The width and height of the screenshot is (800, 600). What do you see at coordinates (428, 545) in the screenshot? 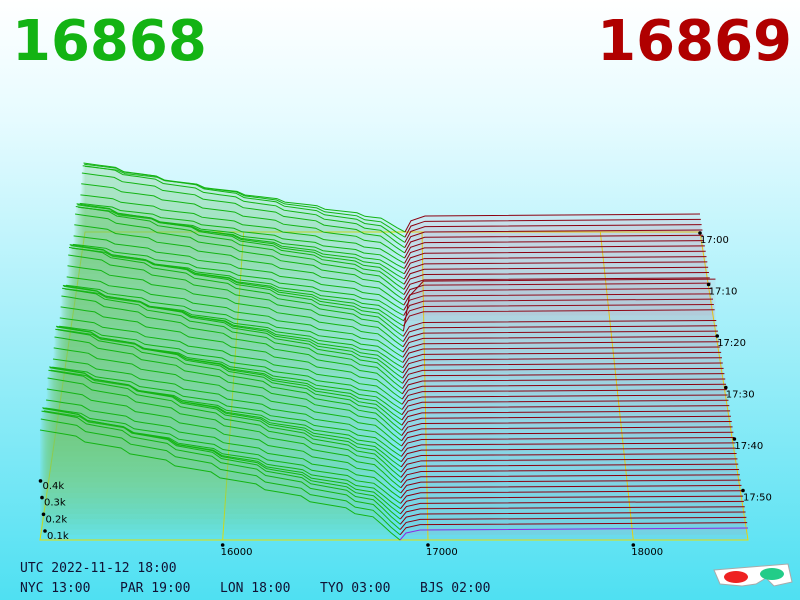
I see `price-tick` at bounding box center [428, 545].